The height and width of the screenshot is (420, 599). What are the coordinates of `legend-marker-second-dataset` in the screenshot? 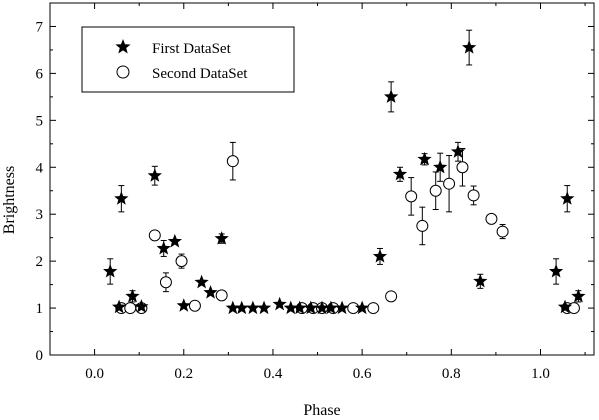 It's located at (123, 72).